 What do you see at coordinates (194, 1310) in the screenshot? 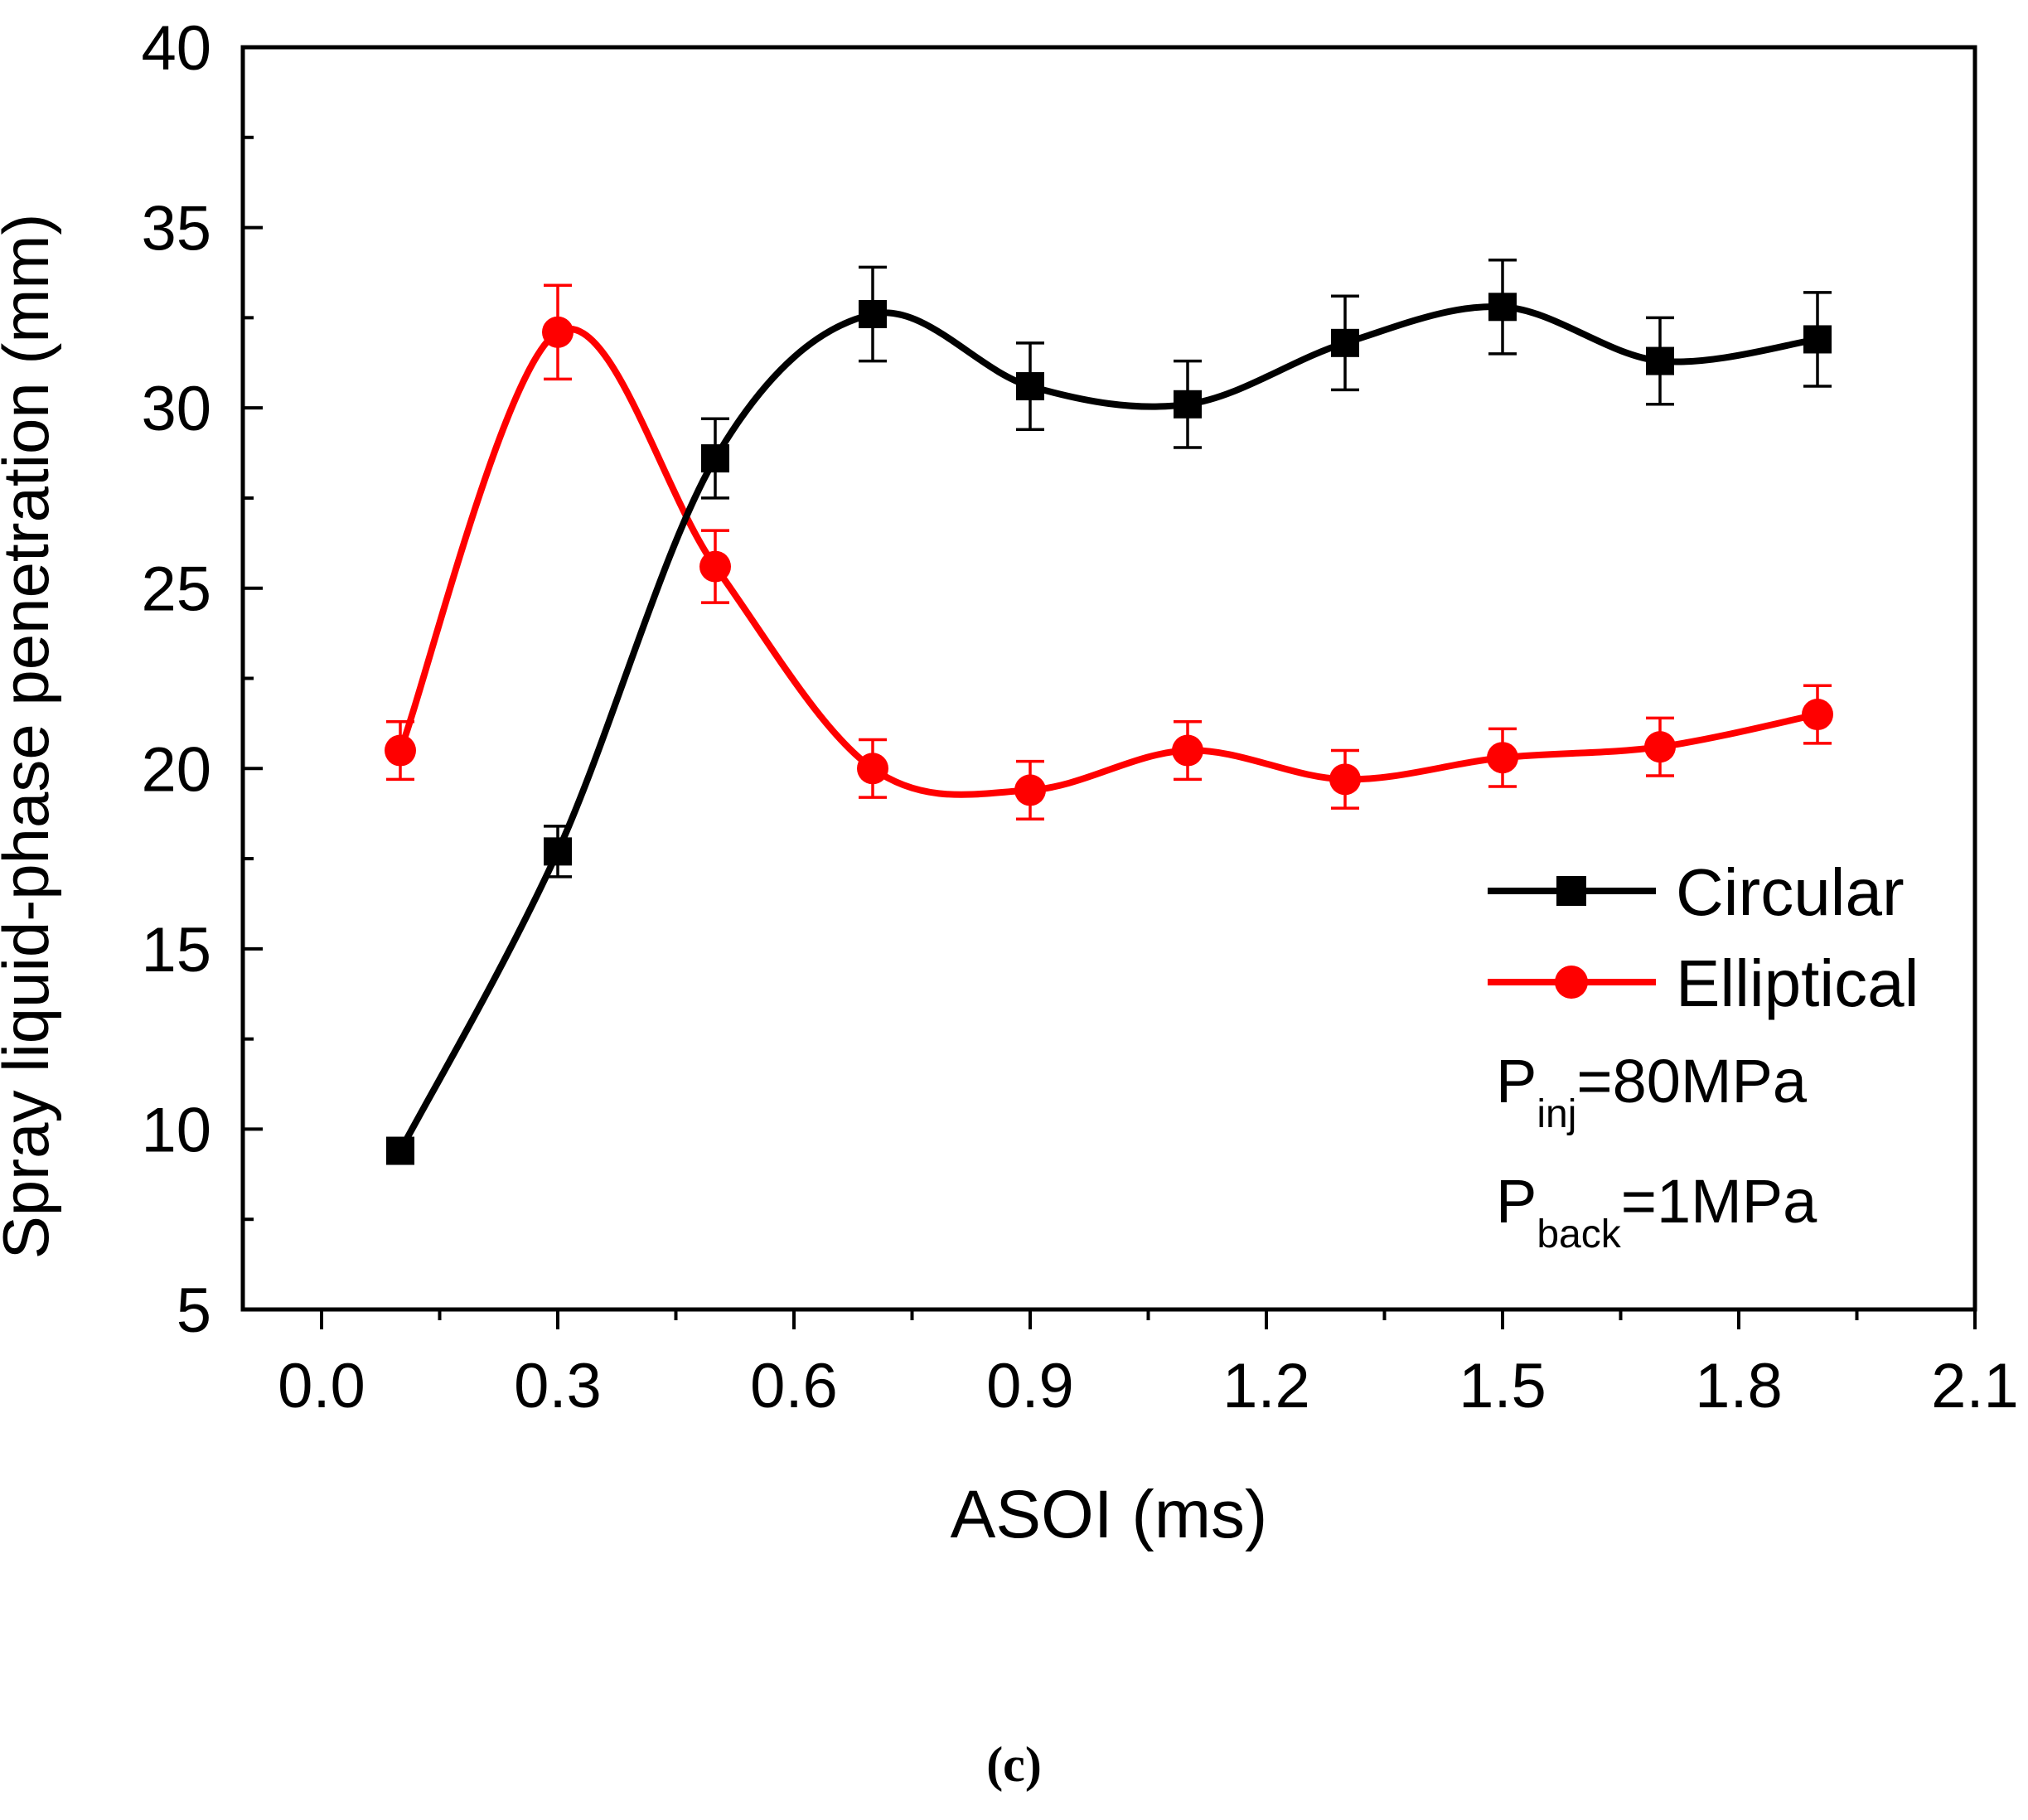
I see `y-tick-label: 5` at bounding box center [194, 1310].